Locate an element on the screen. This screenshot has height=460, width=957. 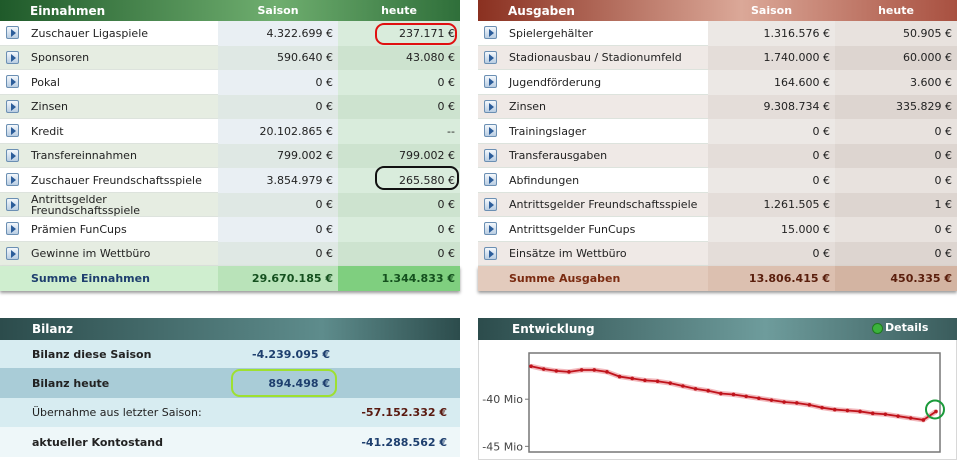
bilanz-label: Bilanz diese Saison is located at coordinates (92, 354).